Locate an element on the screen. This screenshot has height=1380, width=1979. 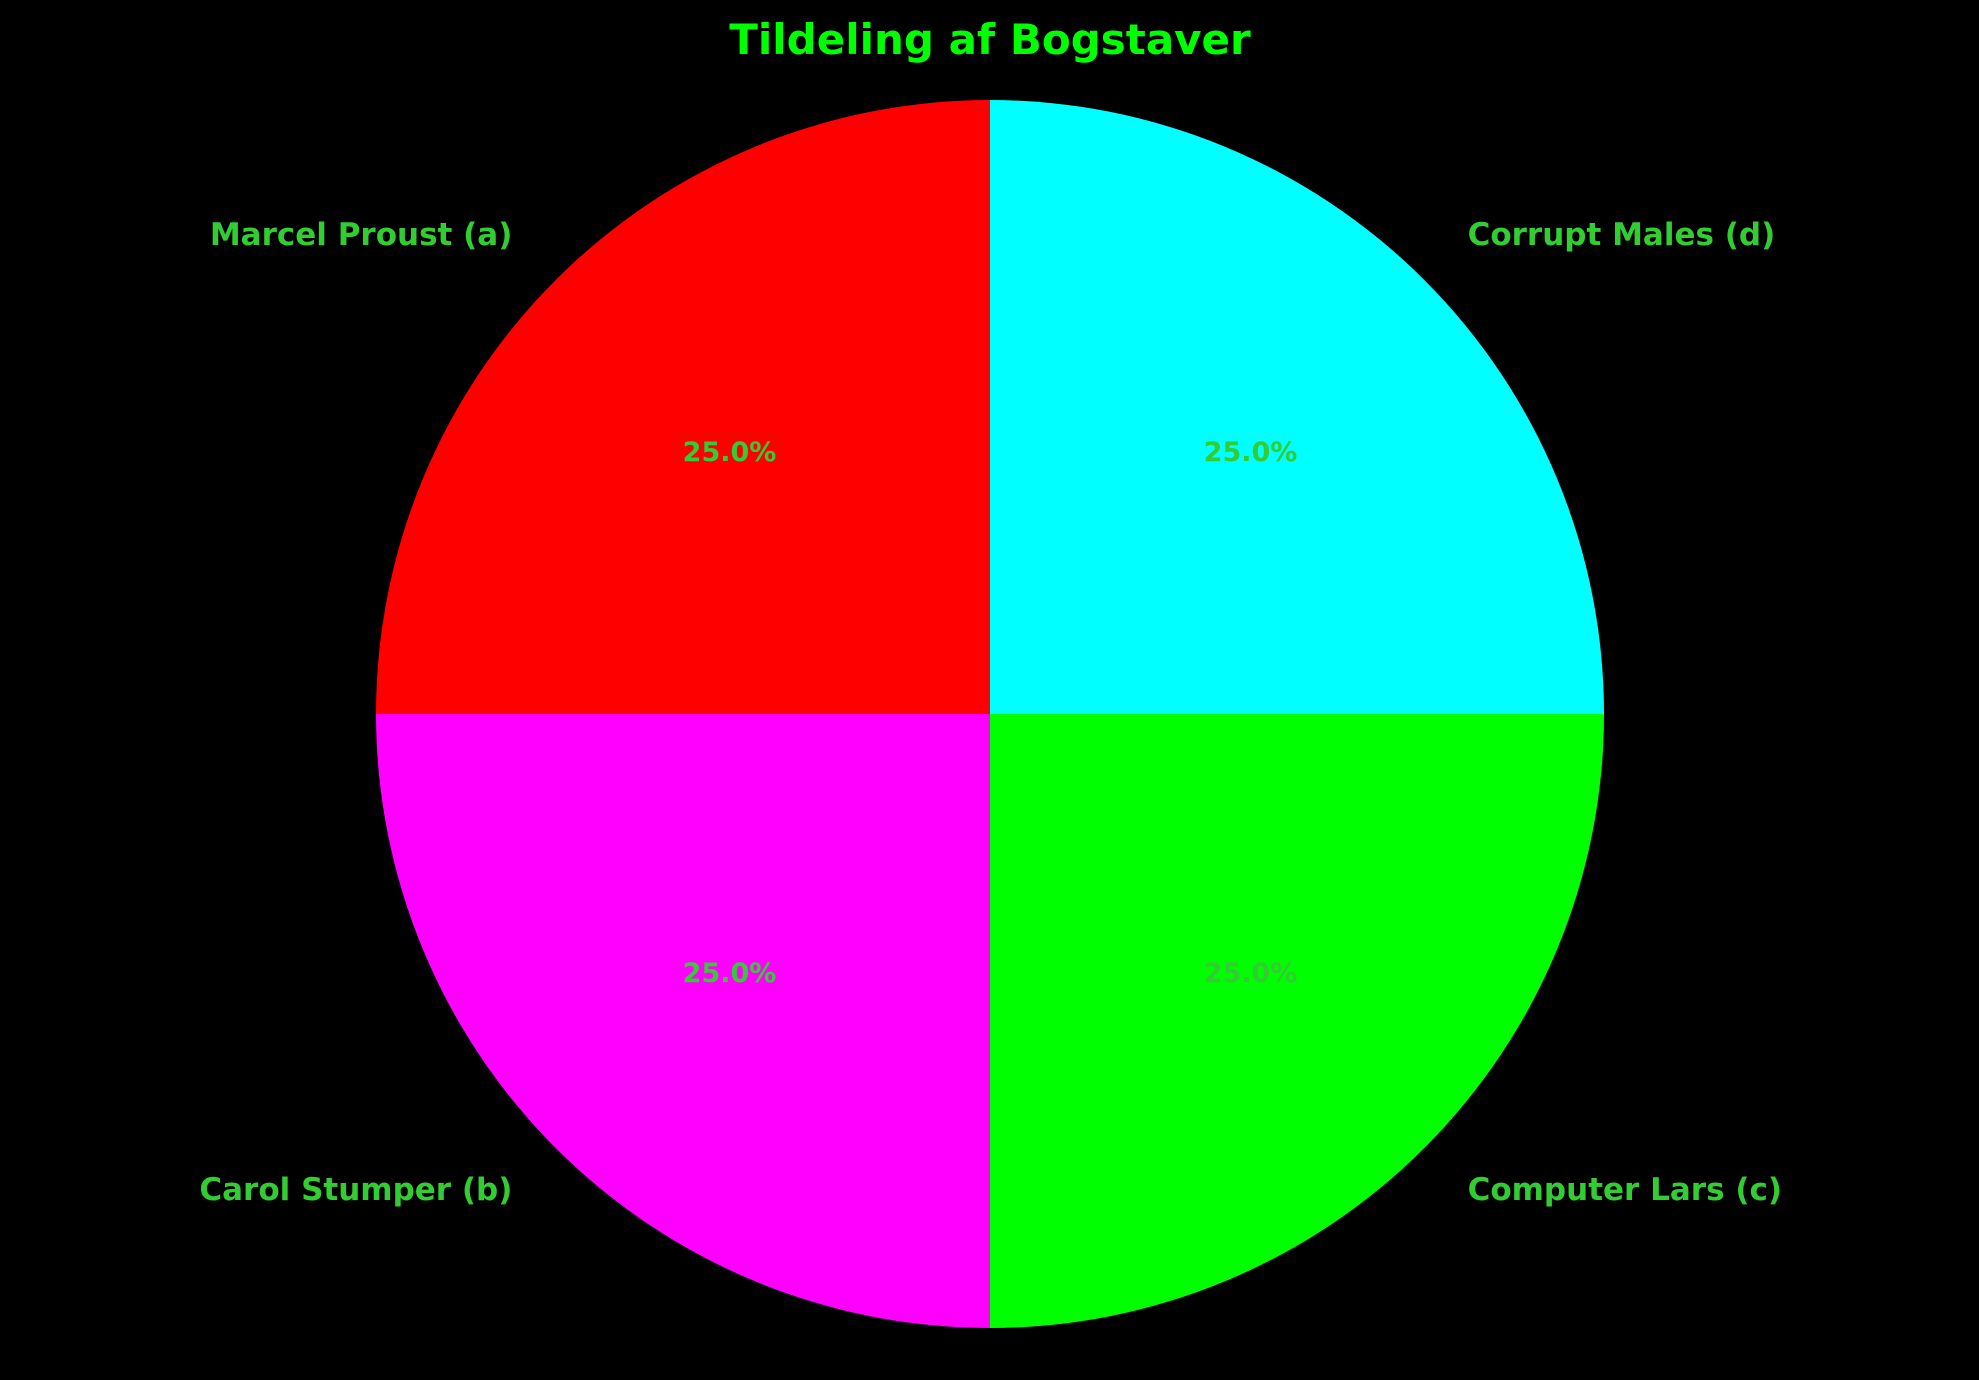
pie-slice-corrupt-males-d is located at coordinates (1297, 407).